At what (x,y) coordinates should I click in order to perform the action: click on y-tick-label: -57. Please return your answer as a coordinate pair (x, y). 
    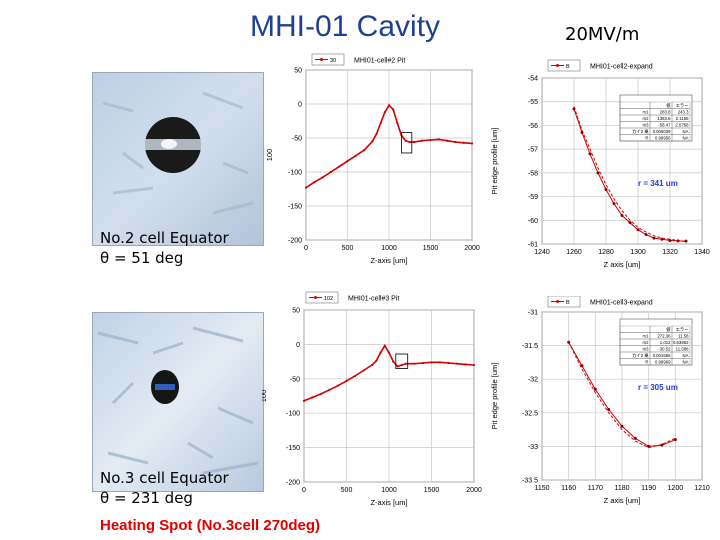
    Looking at the image, I should click on (533, 150).